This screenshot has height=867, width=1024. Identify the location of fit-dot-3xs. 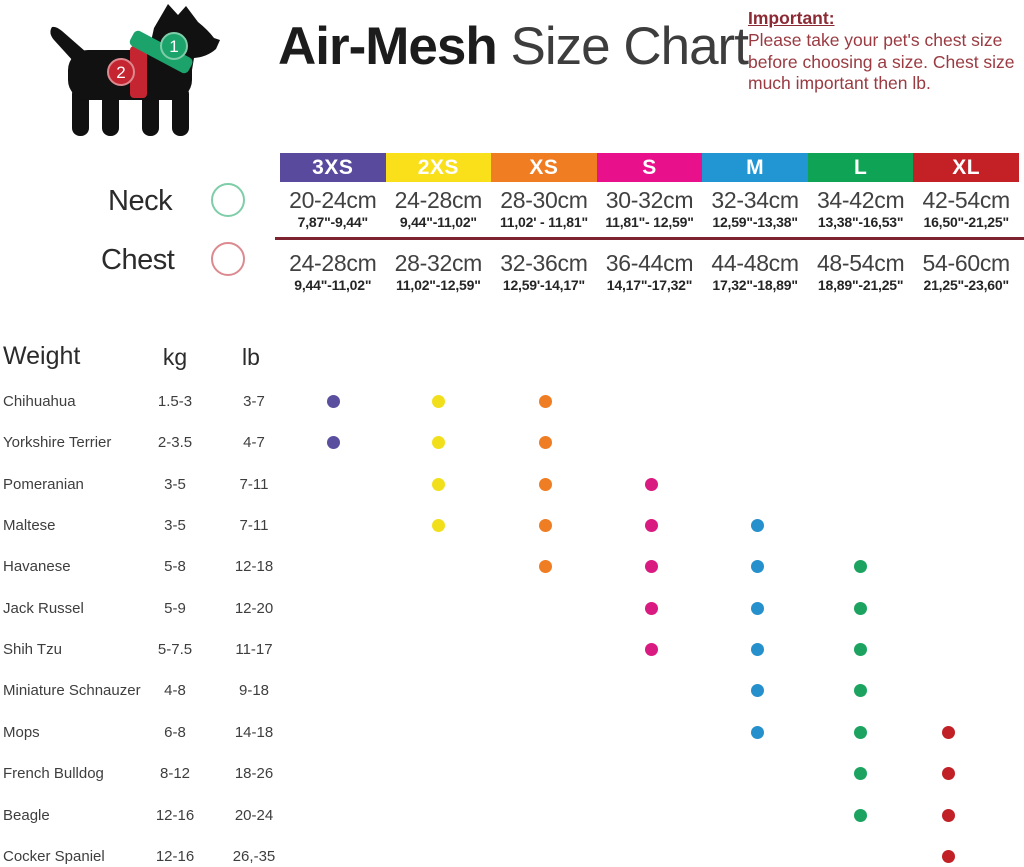
(333, 443).